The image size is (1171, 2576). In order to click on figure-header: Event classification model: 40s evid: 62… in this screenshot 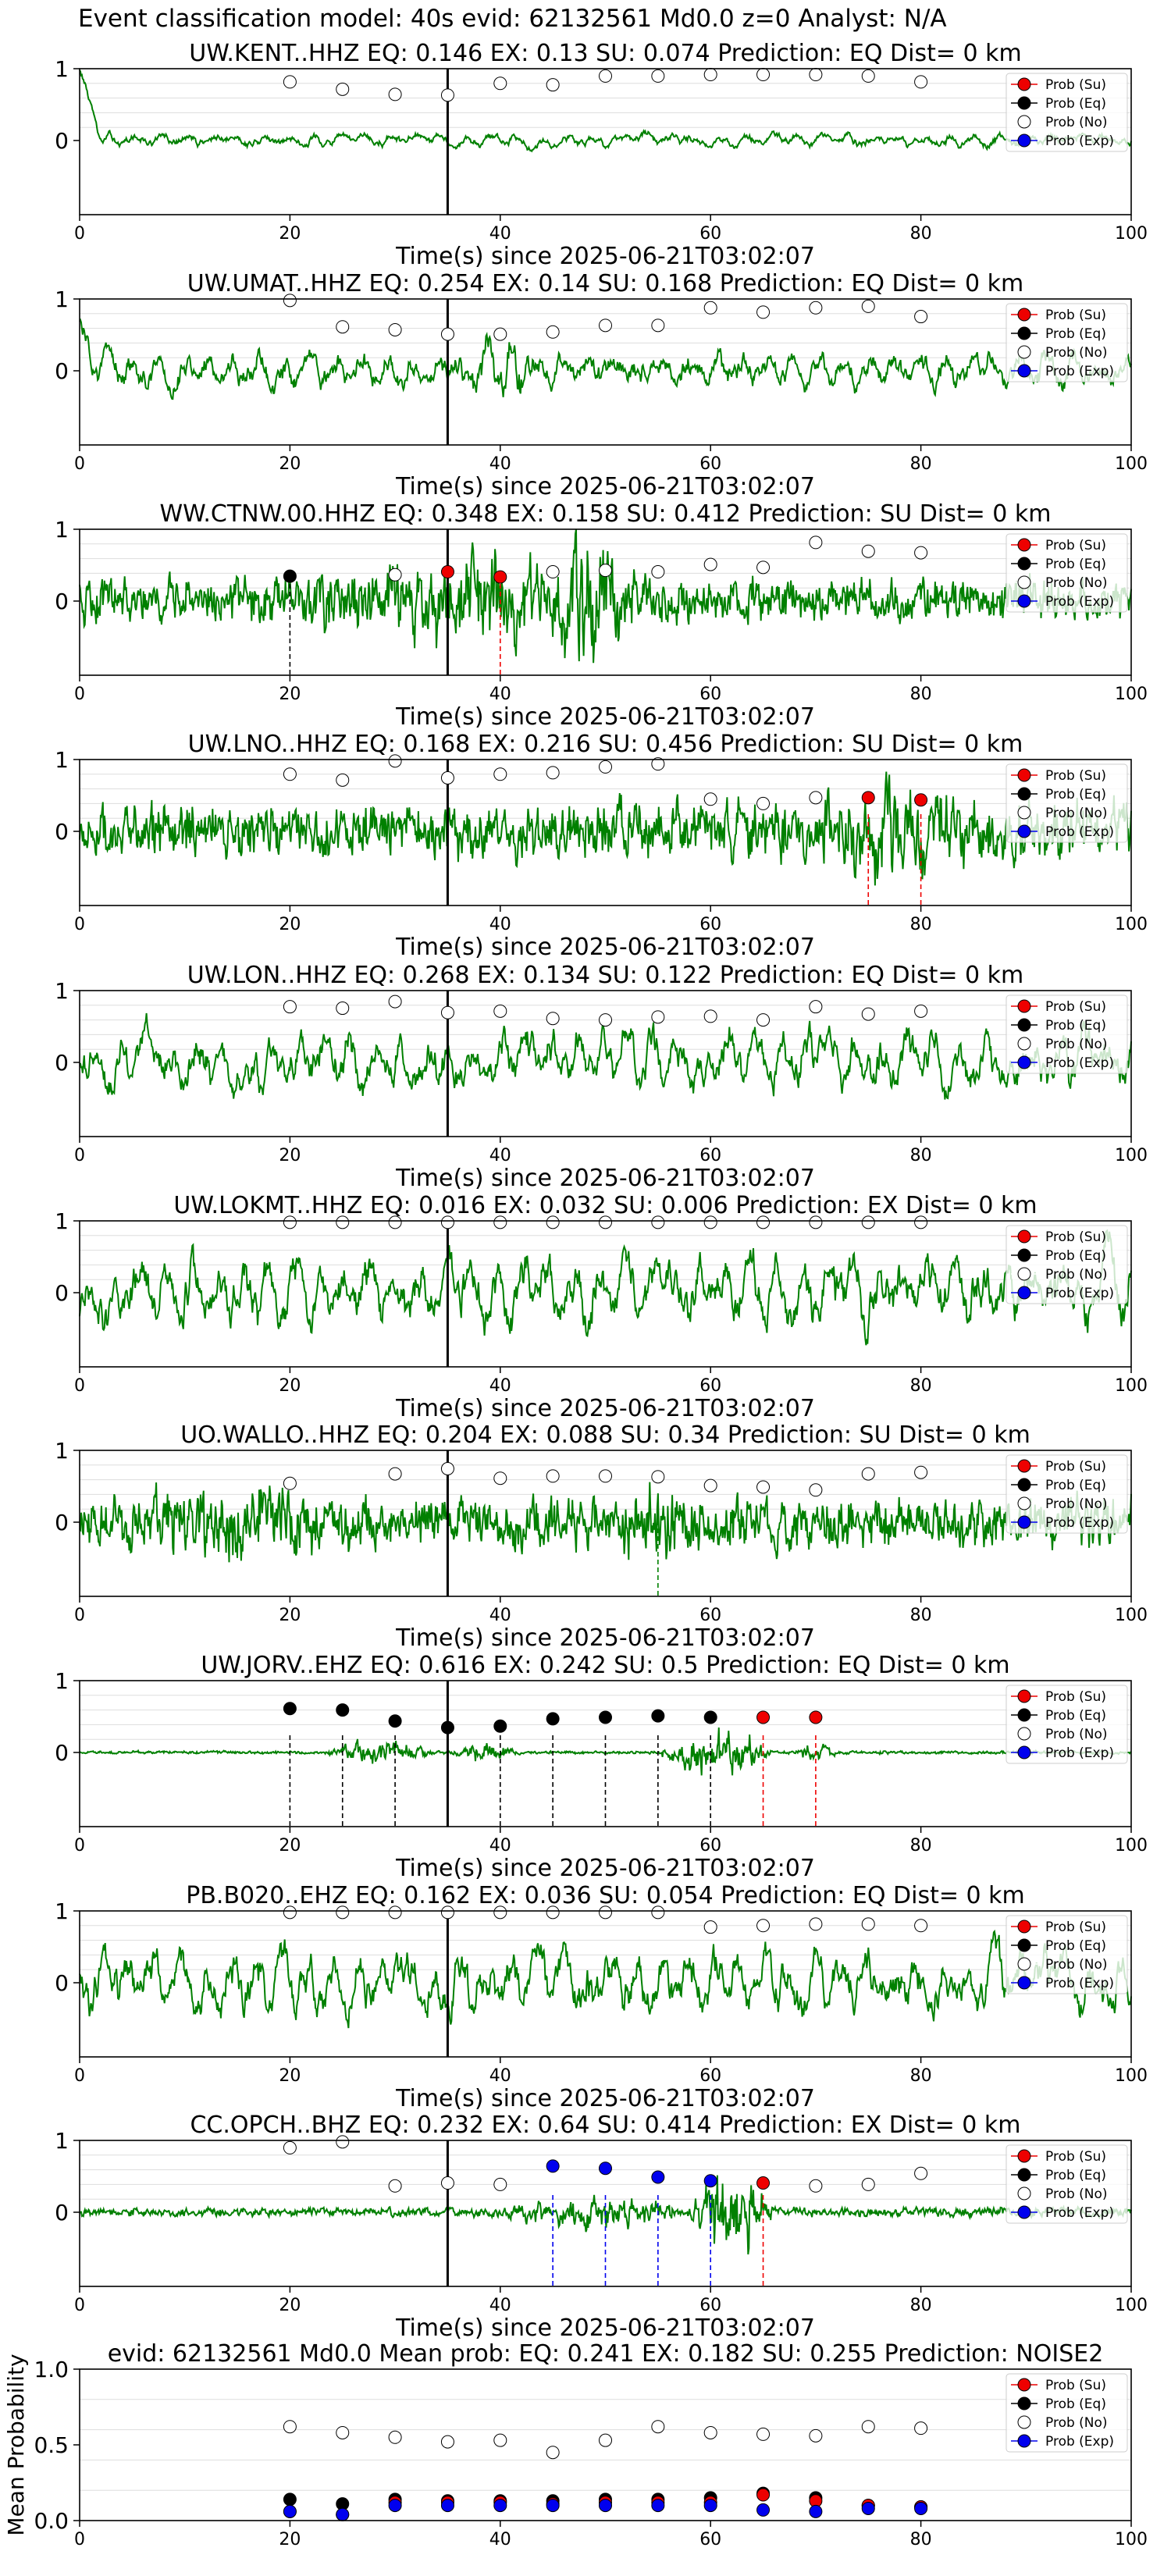, I will do `click(512, 19)`.